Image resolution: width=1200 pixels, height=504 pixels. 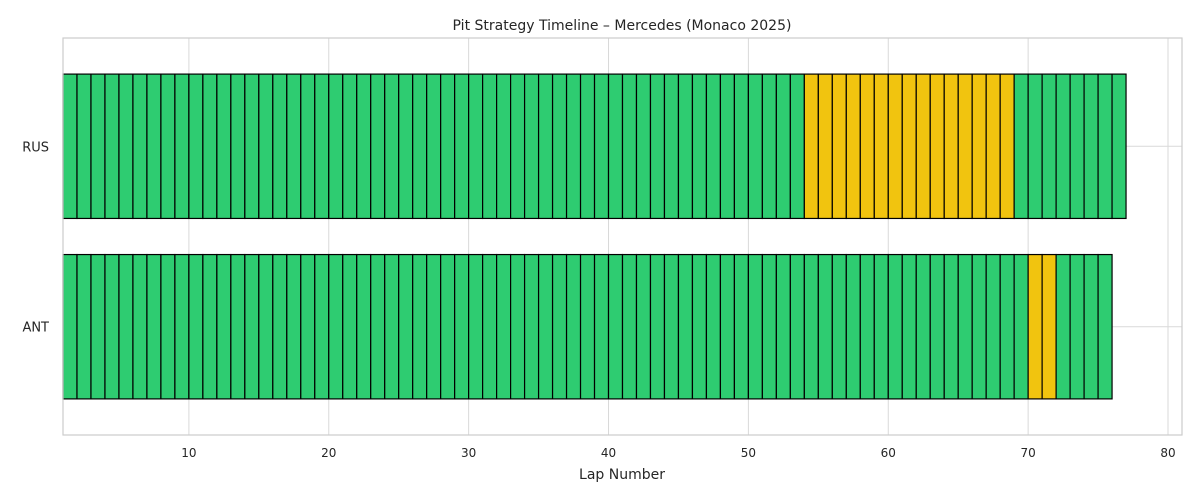 What do you see at coordinates (468, 453) in the screenshot?
I see `x-tick-label: 30` at bounding box center [468, 453].